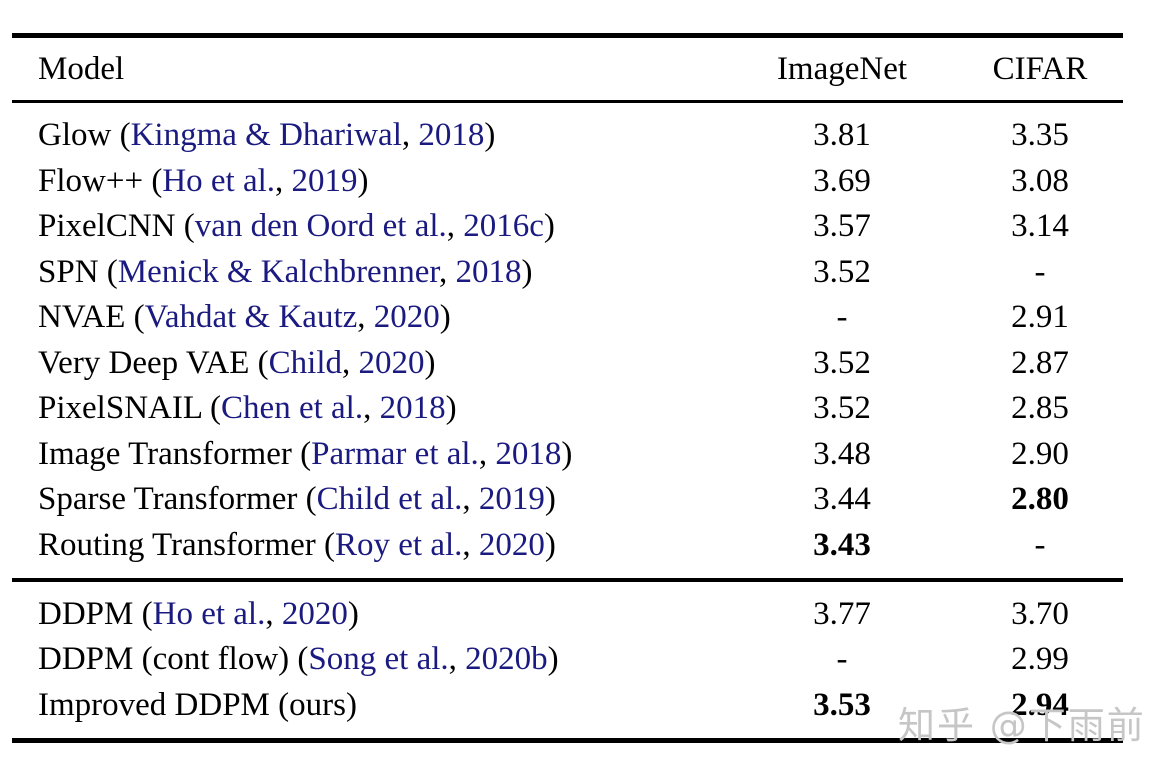 The height and width of the screenshot is (774, 1154). Describe the element at coordinates (278, 272) in the screenshot. I see `citation-authors-link: Menick & Kalchbrenner` at that location.